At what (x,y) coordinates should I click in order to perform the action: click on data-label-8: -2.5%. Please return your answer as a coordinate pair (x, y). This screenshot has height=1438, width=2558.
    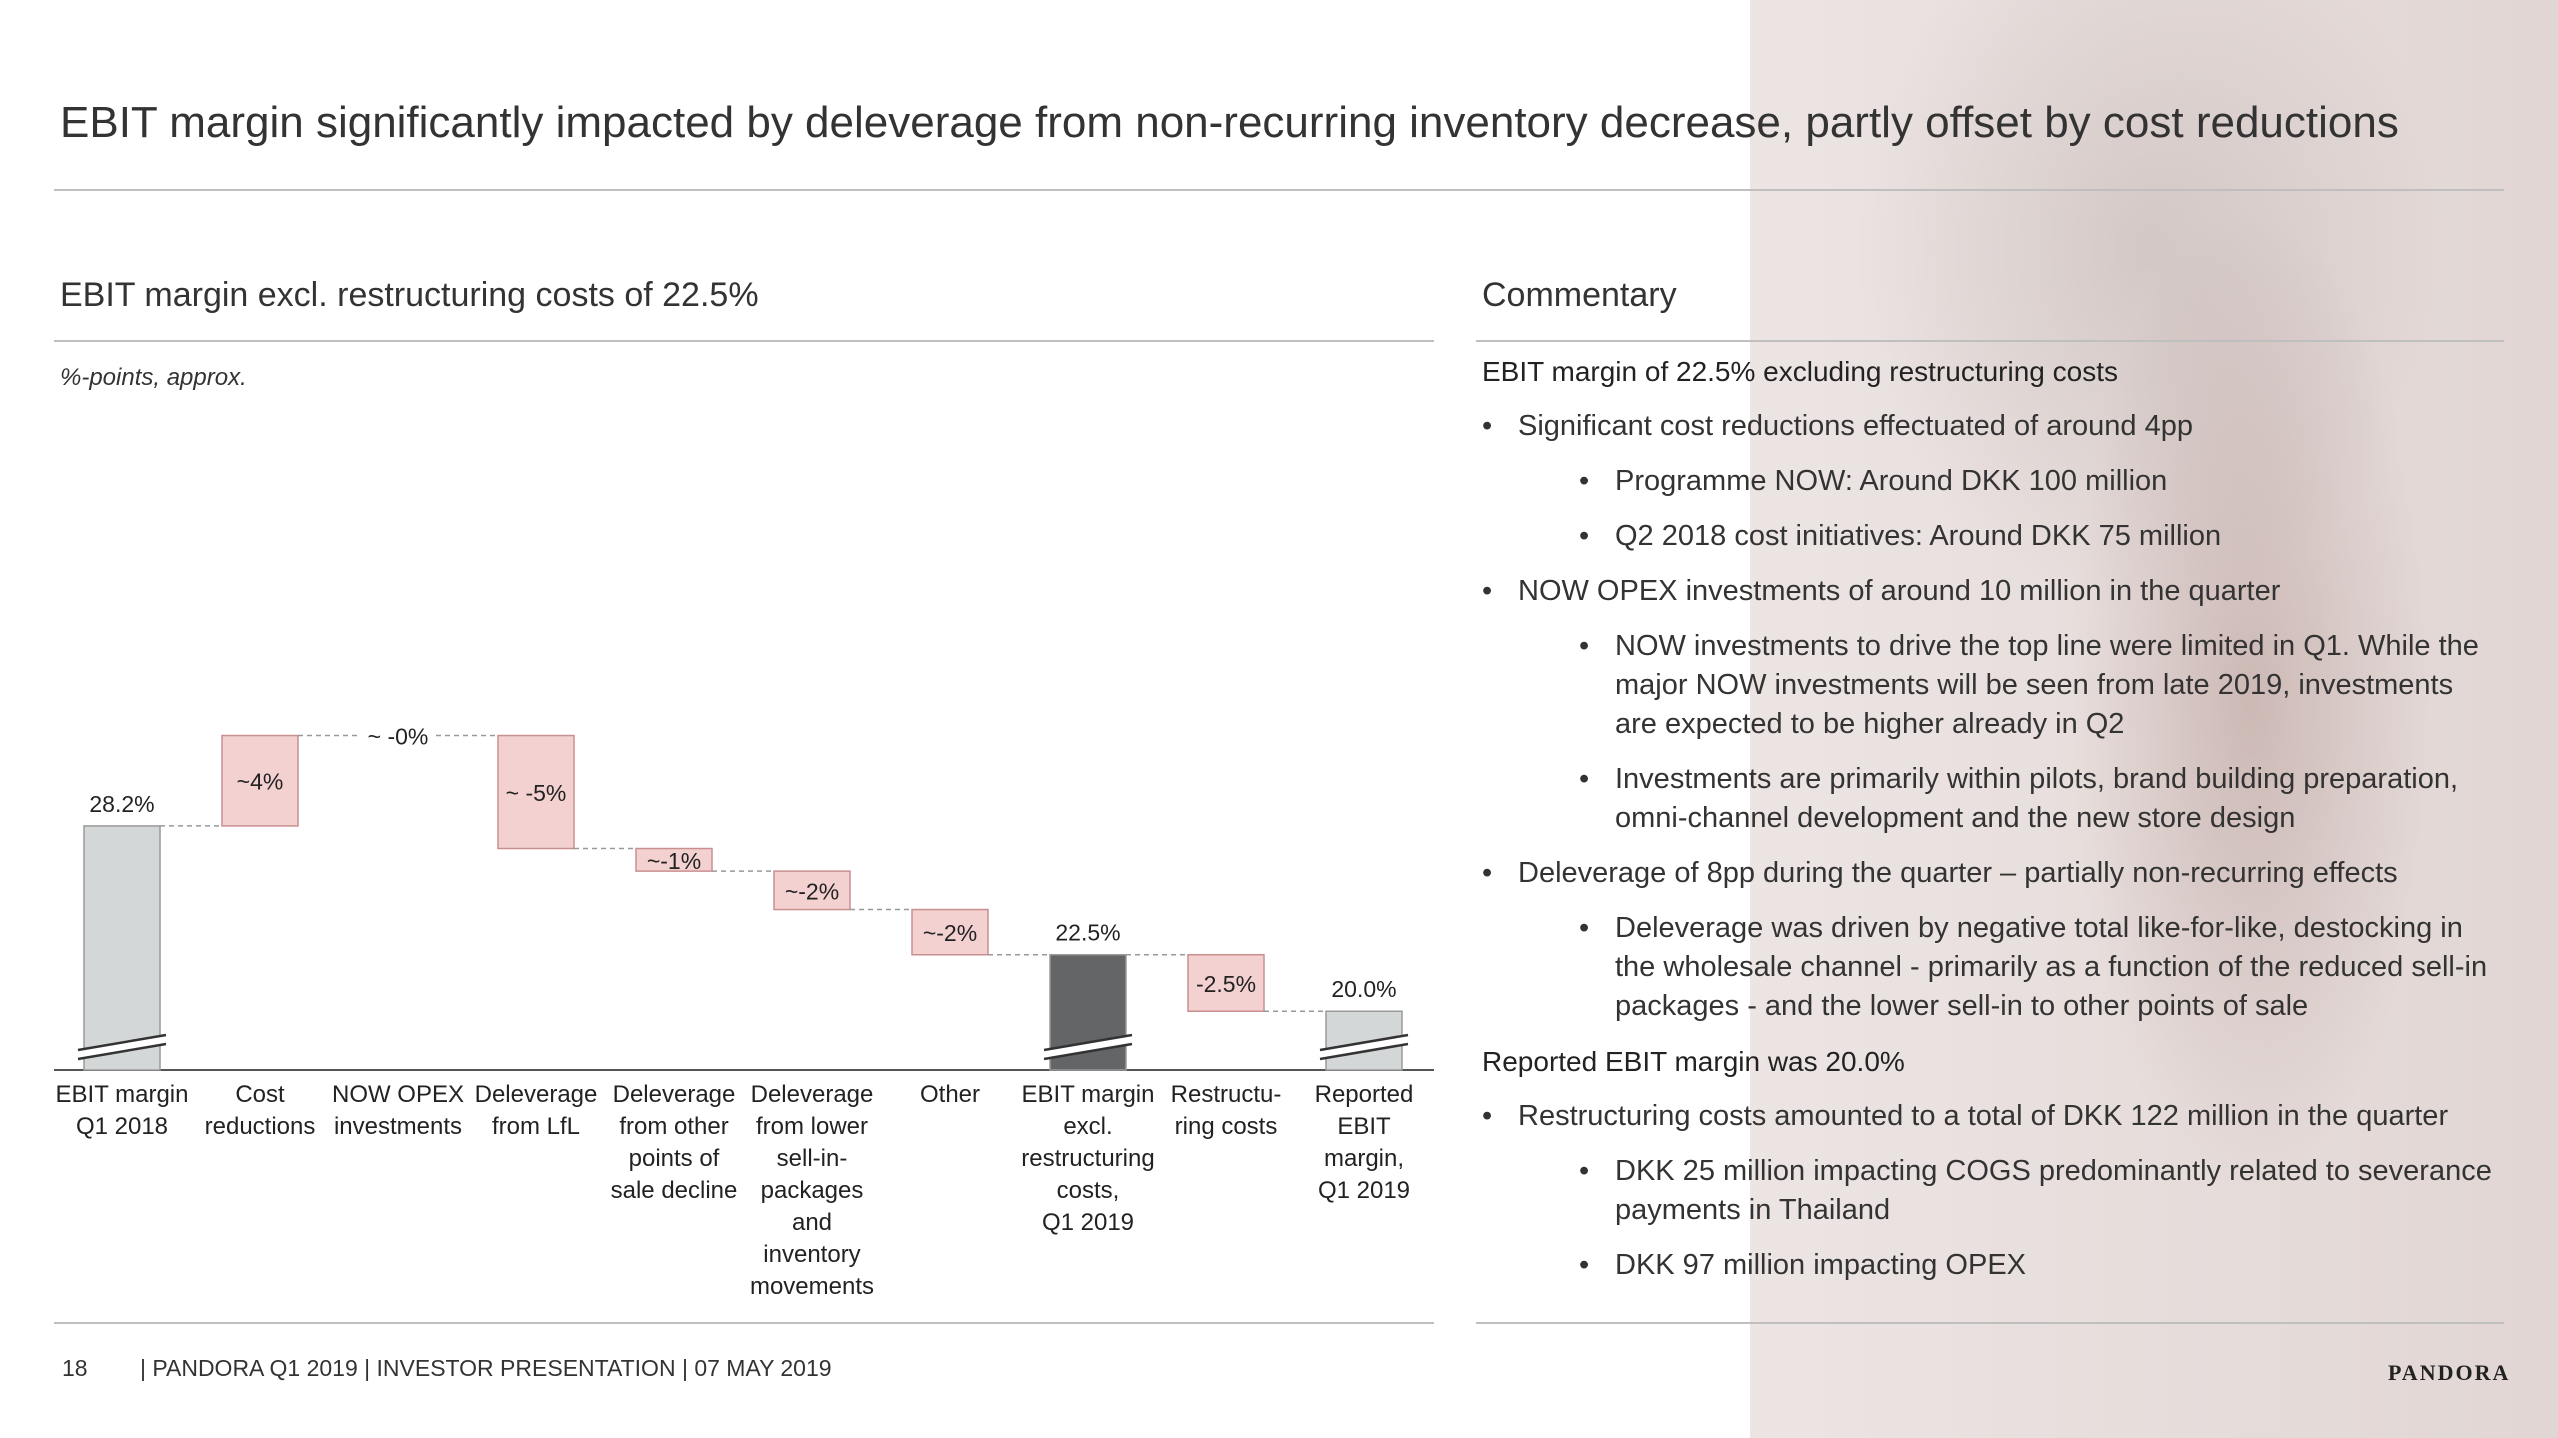
    Looking at the image, I should click on (1226, 984).